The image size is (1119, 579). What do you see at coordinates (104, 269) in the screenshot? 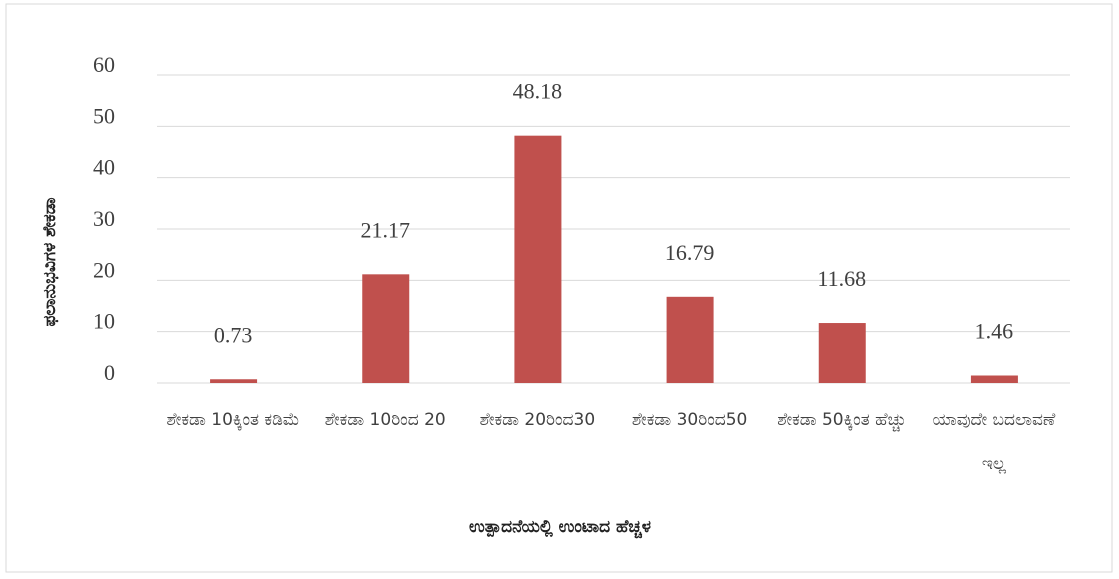
I see `y-tick-label: 20` at bounding box center [104, 269].